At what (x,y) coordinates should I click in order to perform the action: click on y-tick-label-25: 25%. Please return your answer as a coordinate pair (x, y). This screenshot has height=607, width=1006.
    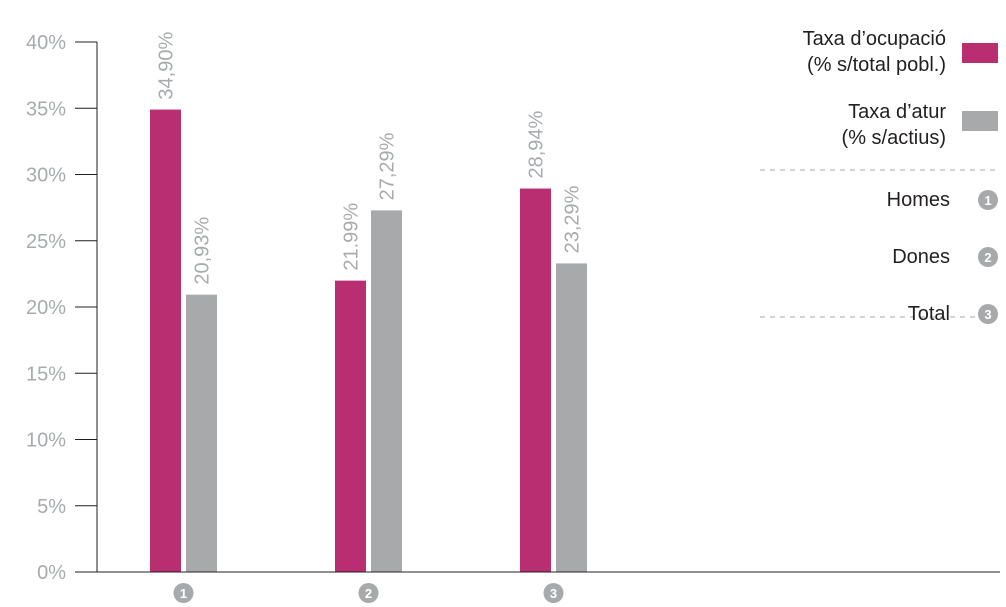
    Looking at the image, I should click on (46, 242).